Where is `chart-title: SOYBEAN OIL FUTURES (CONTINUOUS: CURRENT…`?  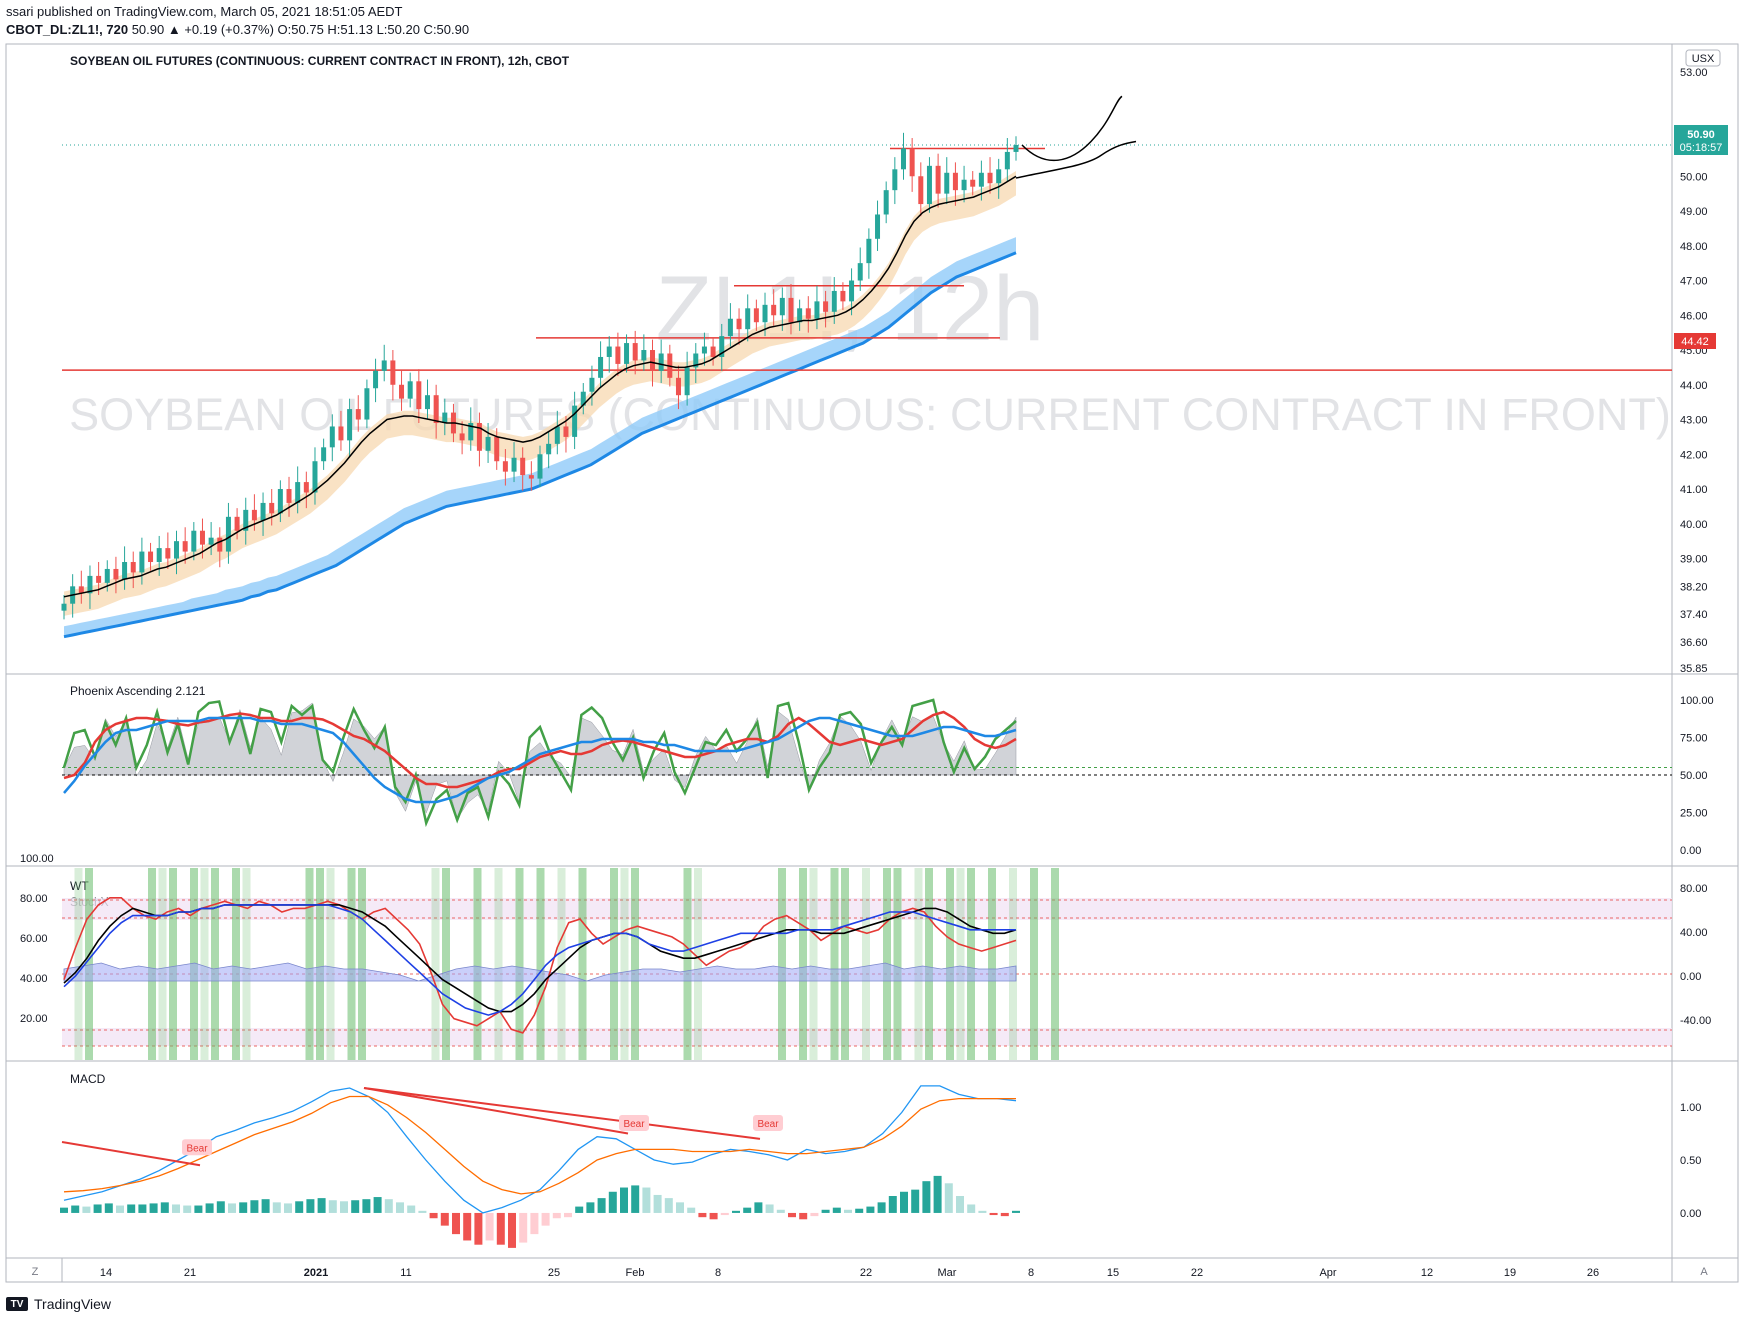 chart-title: SOYBEAN OIL FUTURES (CONTINUOUS: CURRENT… is located at coordinates (320, 61).